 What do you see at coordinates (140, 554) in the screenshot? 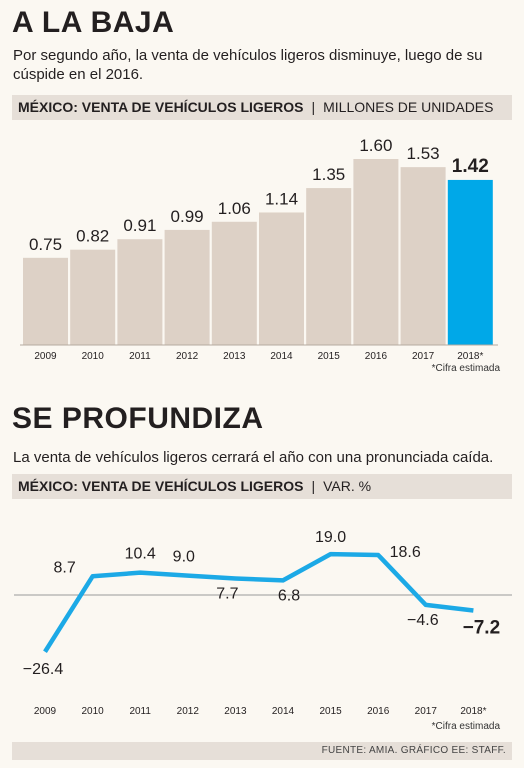
I see `data-label: 10.4` at bounding box center [140, 554].